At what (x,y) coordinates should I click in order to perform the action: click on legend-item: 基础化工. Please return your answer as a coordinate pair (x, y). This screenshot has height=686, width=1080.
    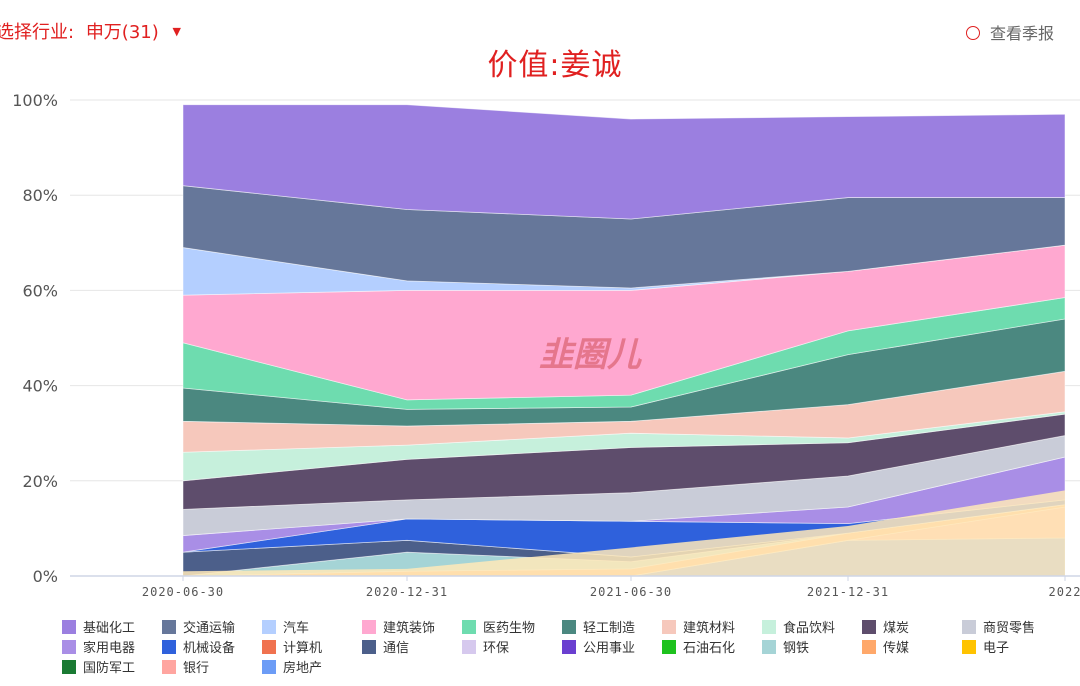
    Looking at the image, I should click on (98, 626).